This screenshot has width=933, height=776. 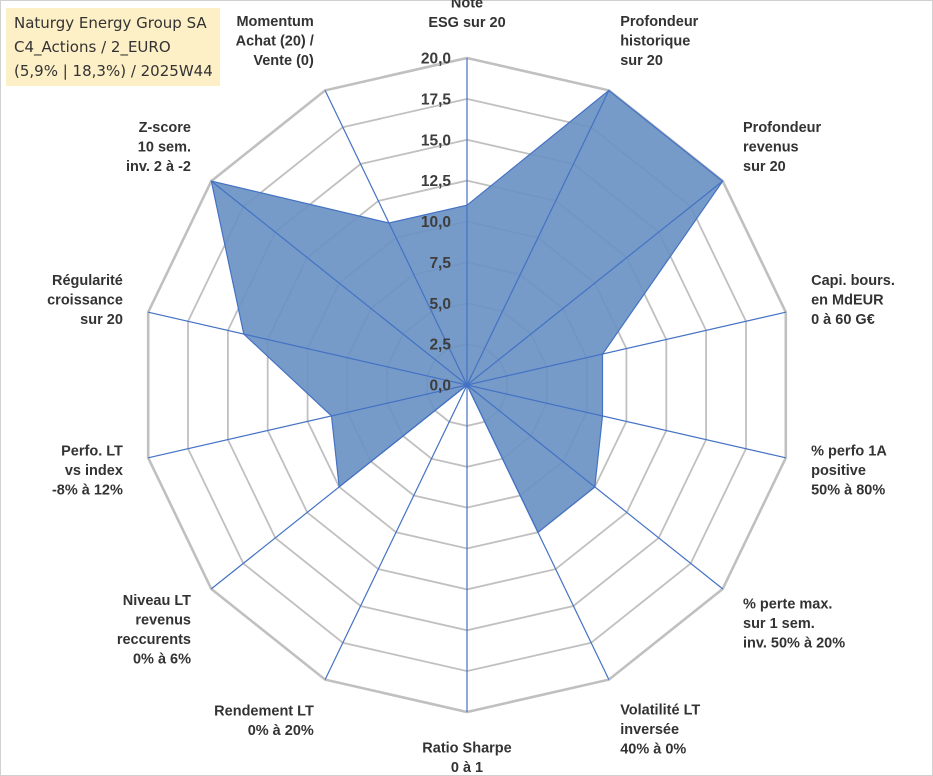 What do you see at coordinates (466, 23) in the screenshot?
I see `axis-label-line: ESG sur 20` at bounding box center [466, 23].